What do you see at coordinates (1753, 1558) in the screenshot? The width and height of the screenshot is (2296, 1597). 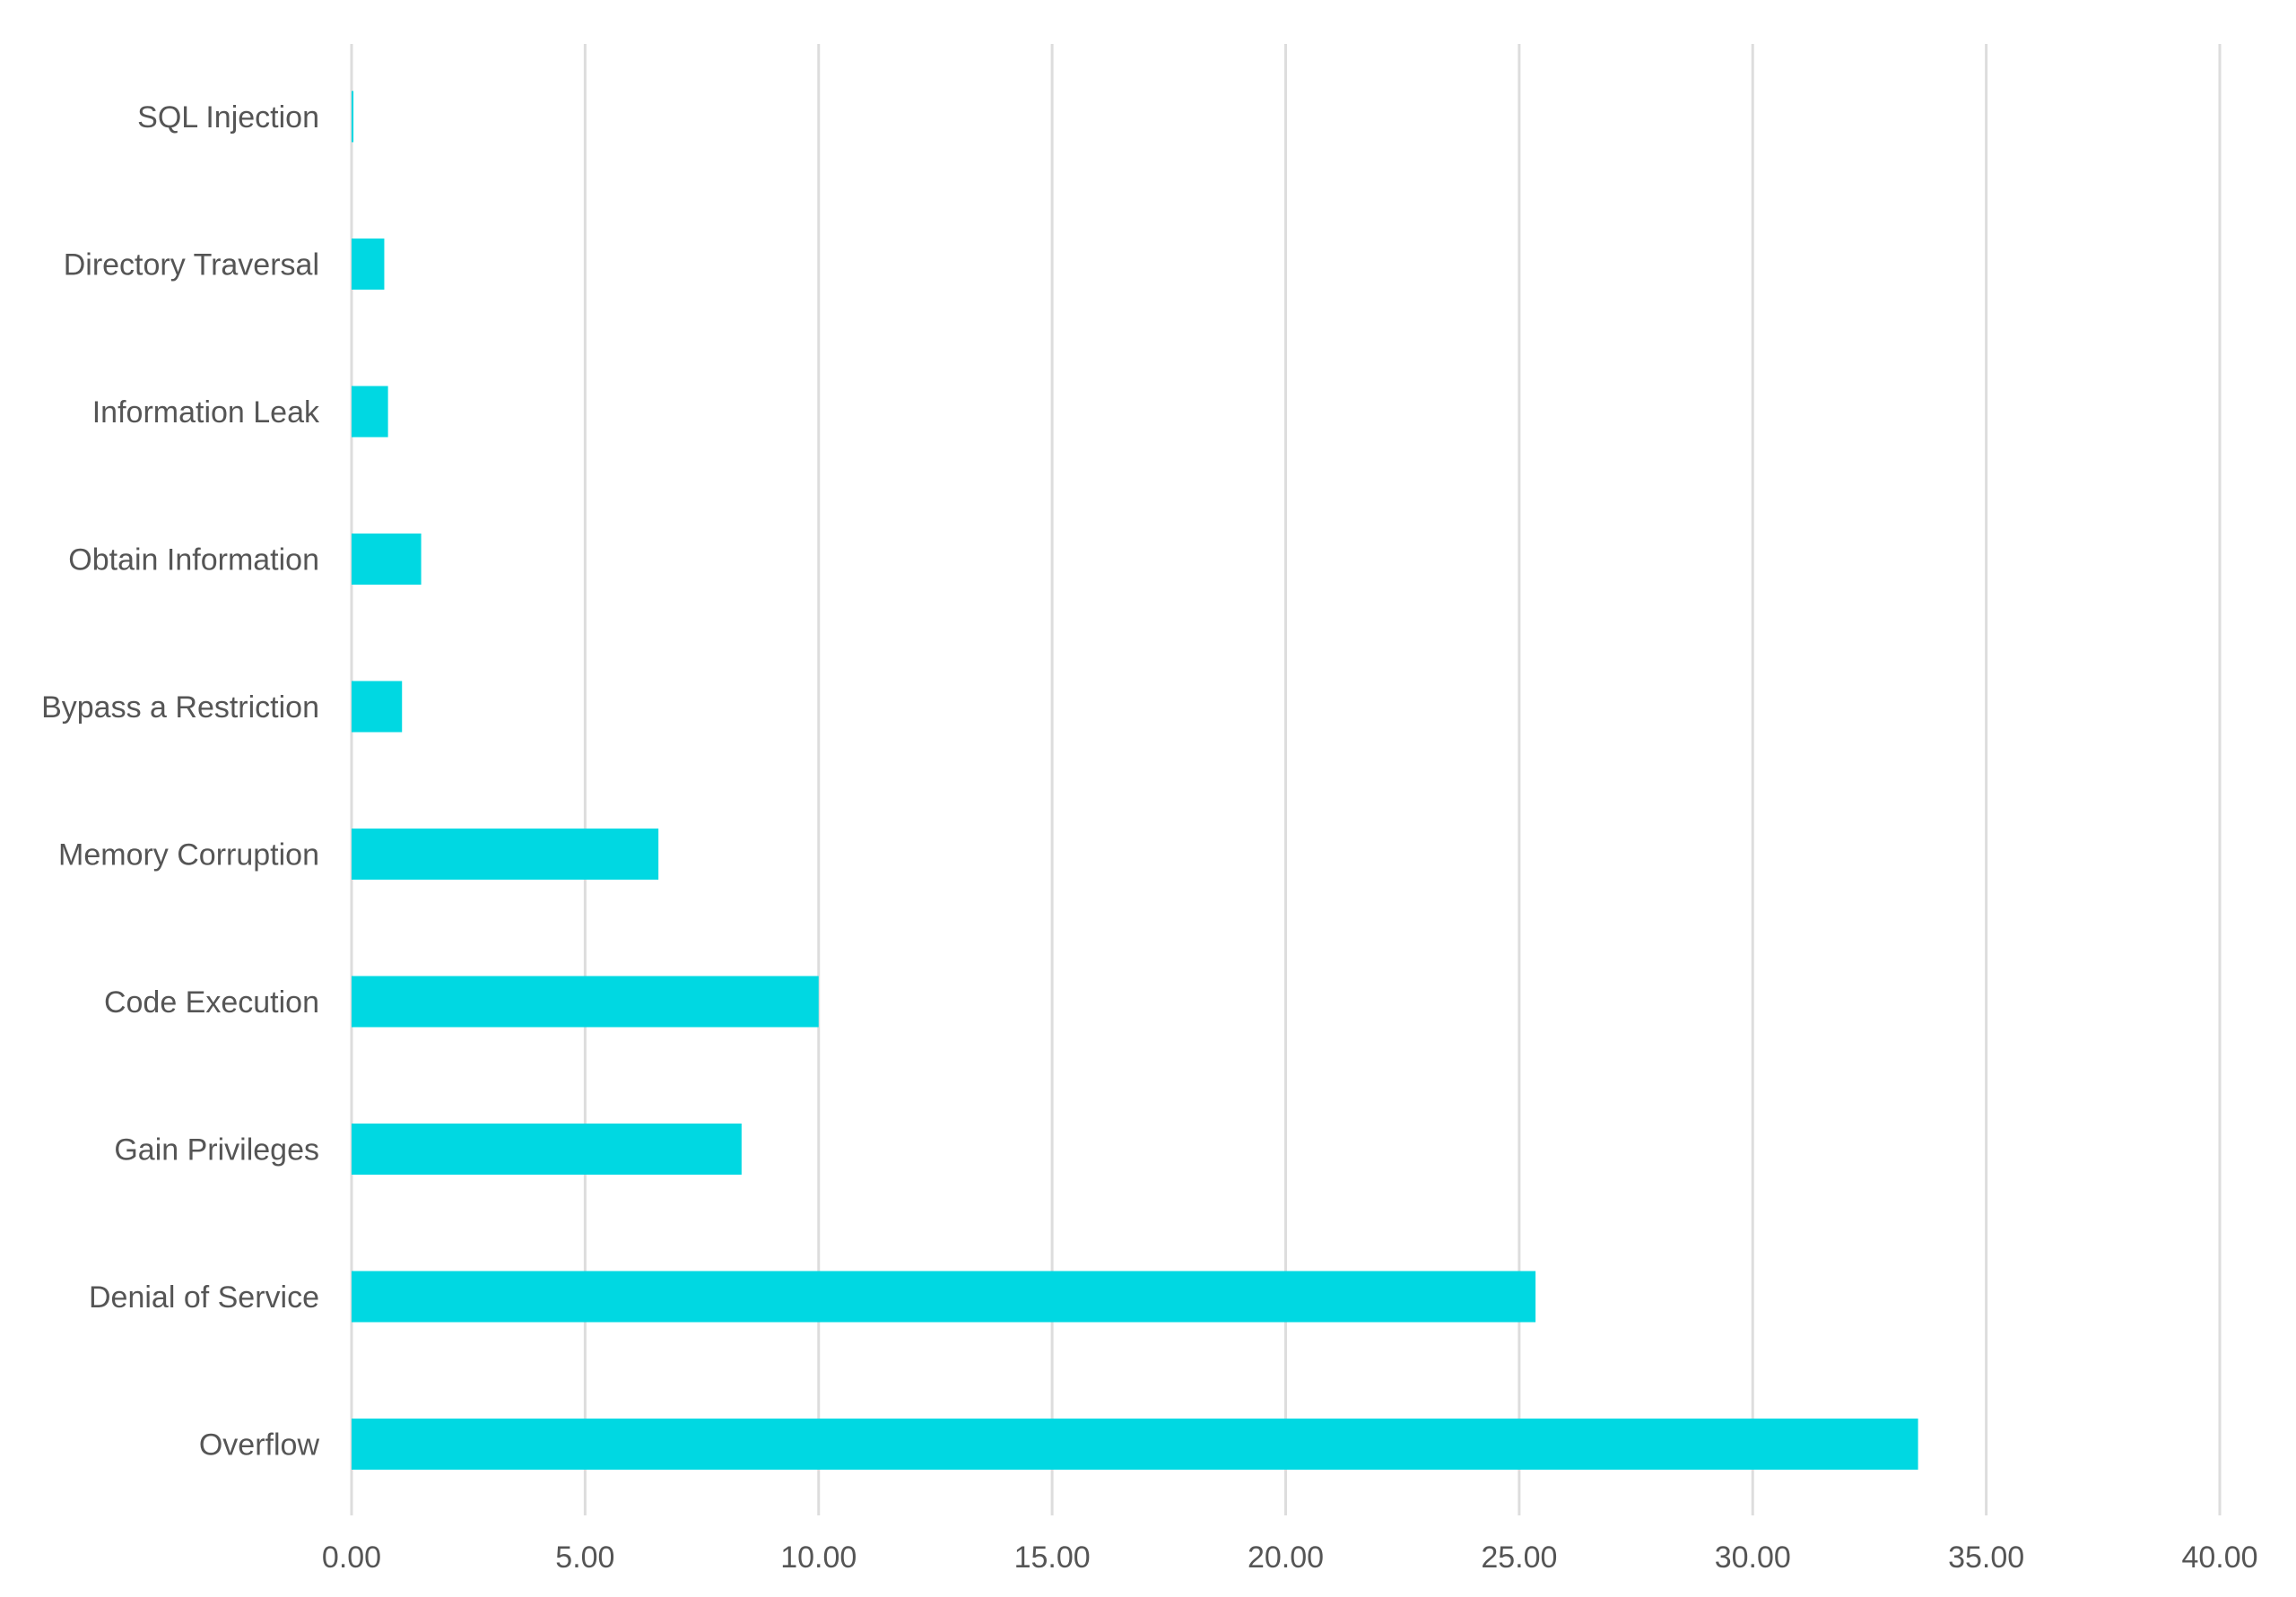 I see `x-tick-label: 30.00` at bounding box center [1753, 1558].